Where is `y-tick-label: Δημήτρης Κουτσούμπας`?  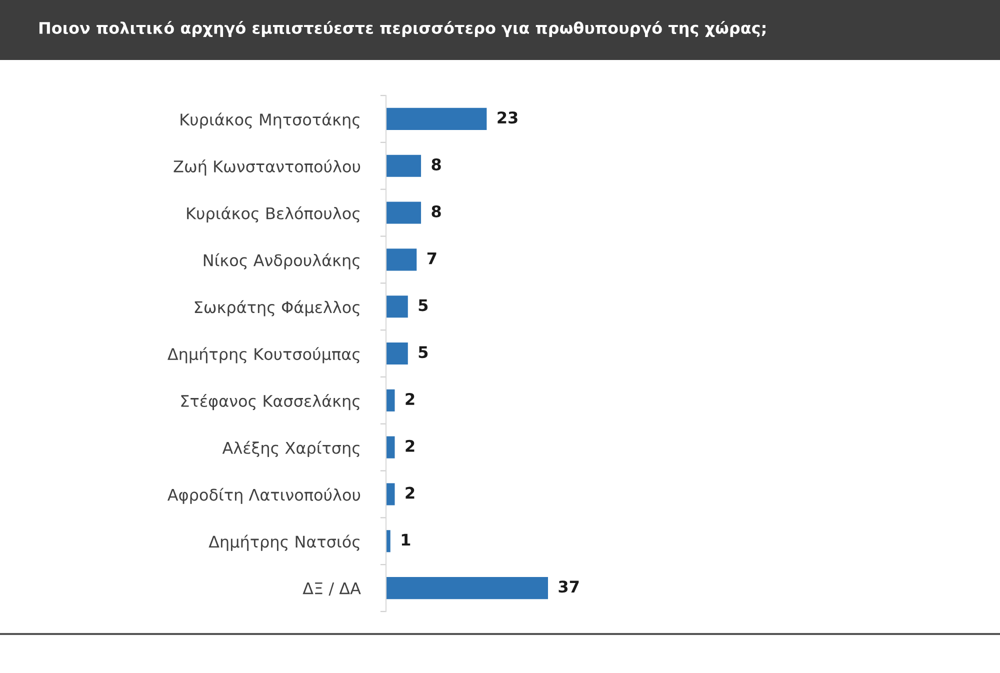
y-tick-label: Δημήτρης Κουτσούμπας is located at coordinates (264, 355).